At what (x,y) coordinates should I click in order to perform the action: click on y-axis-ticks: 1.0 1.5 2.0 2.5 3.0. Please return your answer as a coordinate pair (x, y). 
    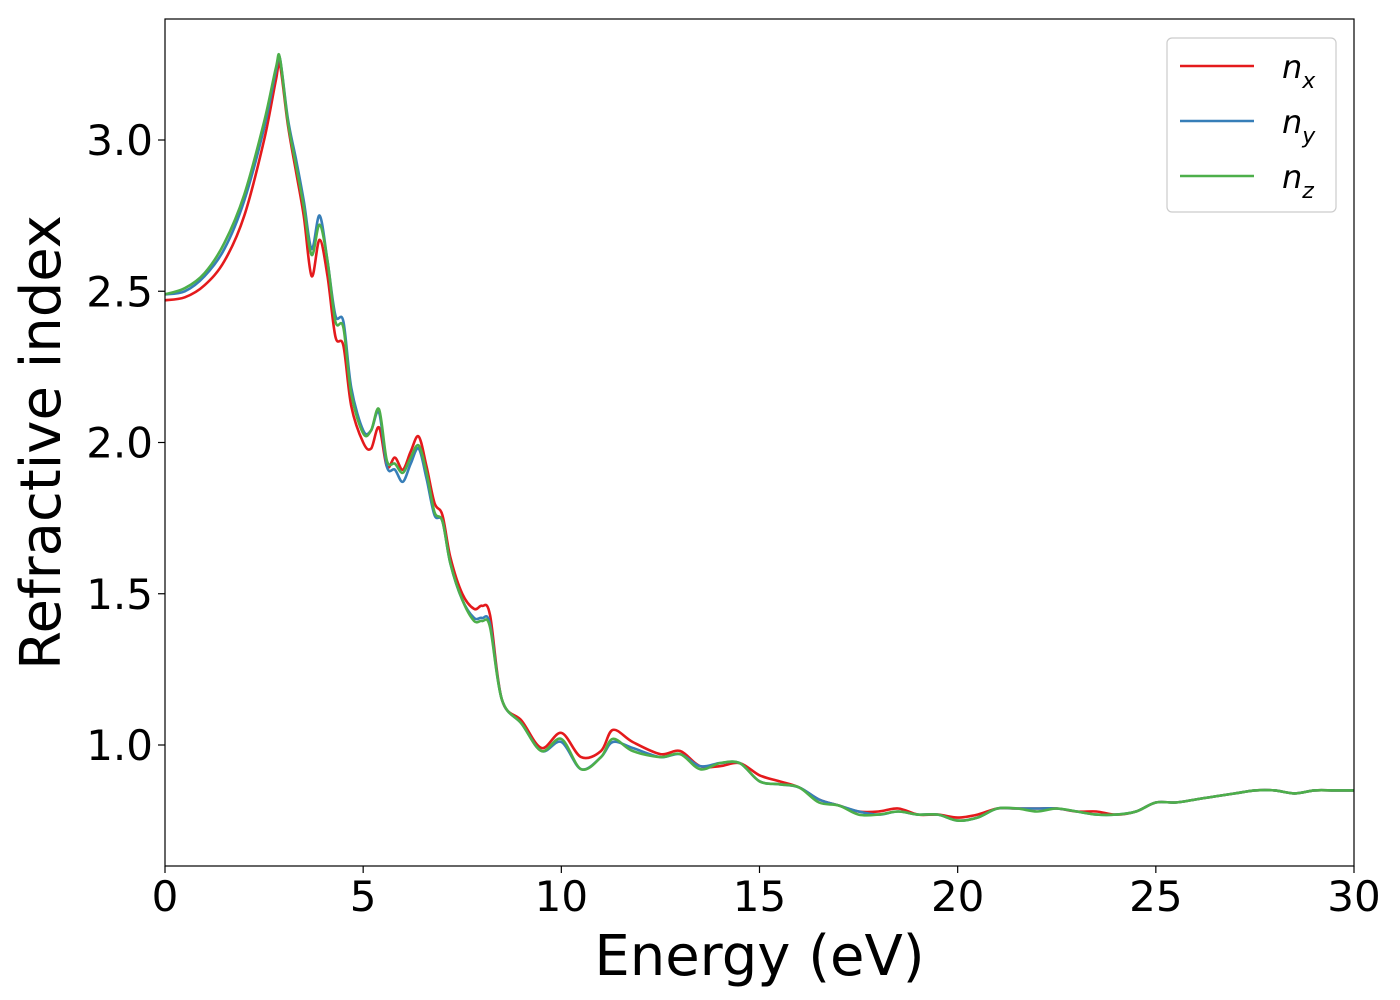
    Looking at the image, I should click on (125, 443).